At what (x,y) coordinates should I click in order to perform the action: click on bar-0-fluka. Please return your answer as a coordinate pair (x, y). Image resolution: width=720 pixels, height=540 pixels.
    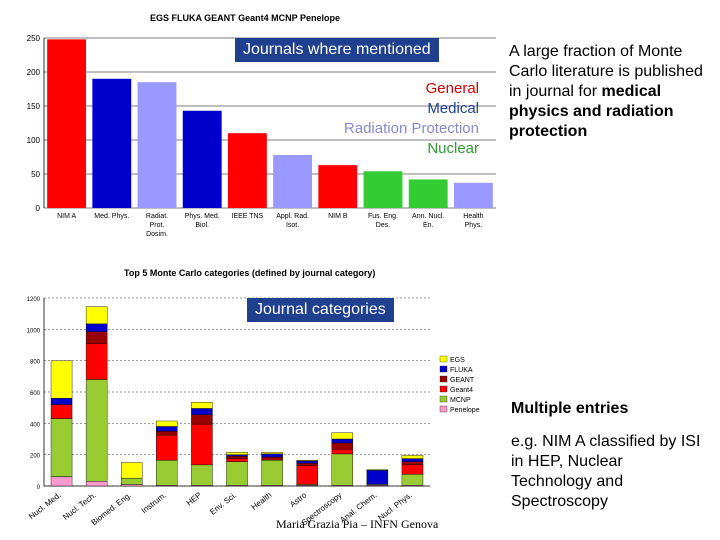
    Looking at the image, I should click on (61, 401).